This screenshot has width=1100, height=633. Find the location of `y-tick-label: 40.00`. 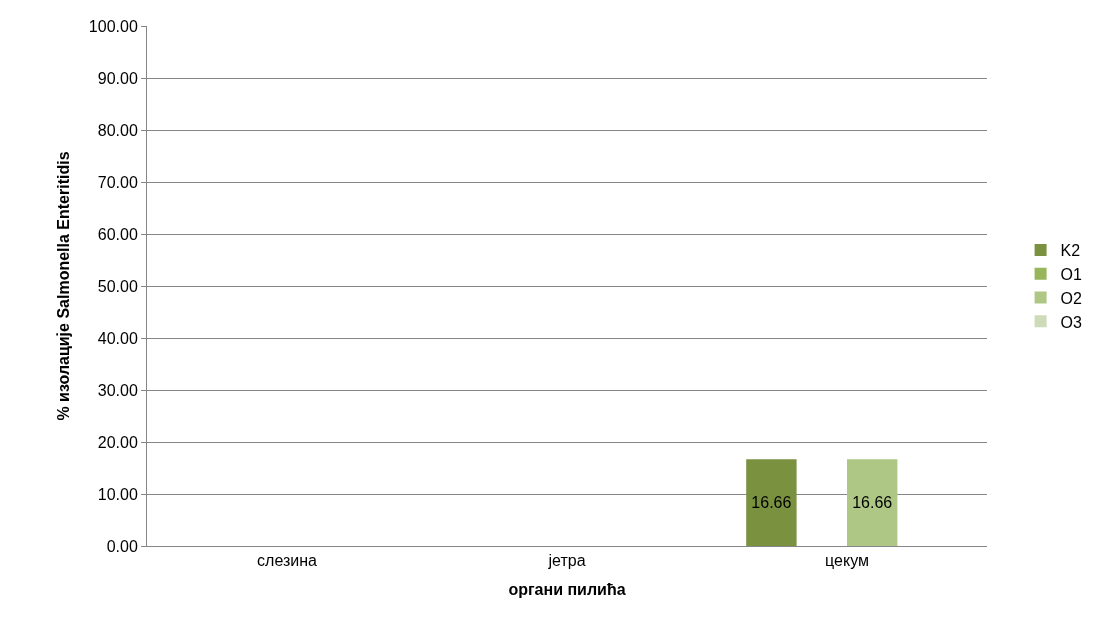

y-tick-label: 40.00 is located at coordinates (117, 338).